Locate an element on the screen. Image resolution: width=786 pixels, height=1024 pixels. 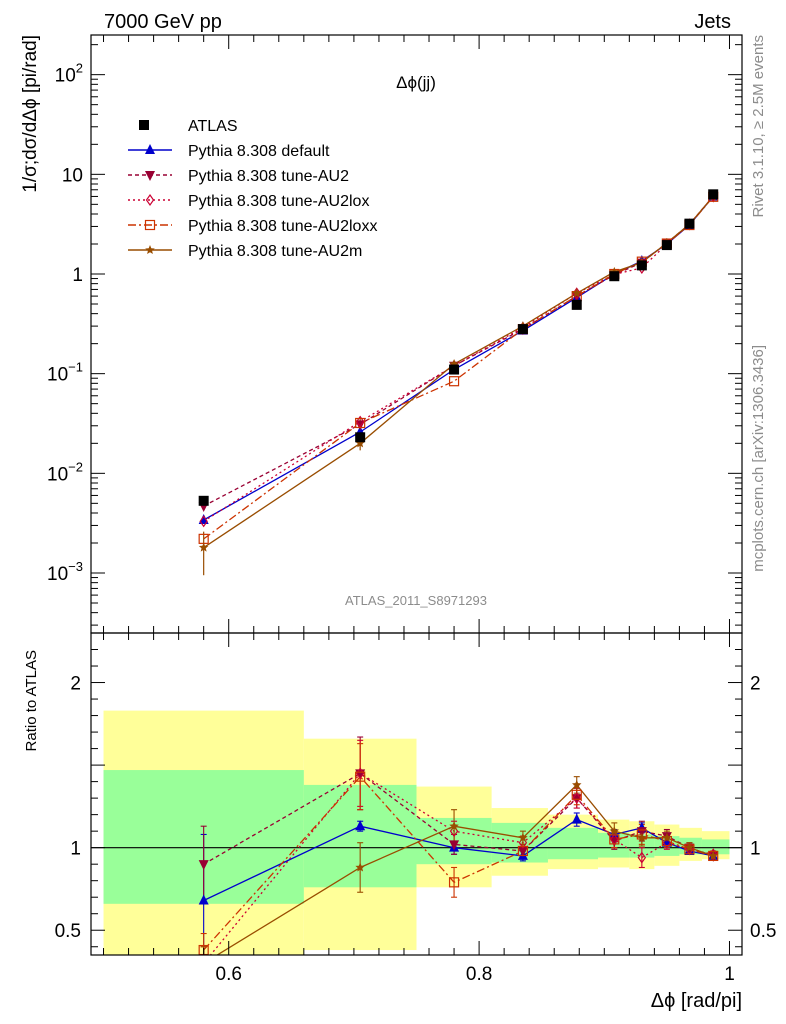
side-rivet: Rivet 3.1.10, ≥ 2.5M events is located at coordinates (758, 126).